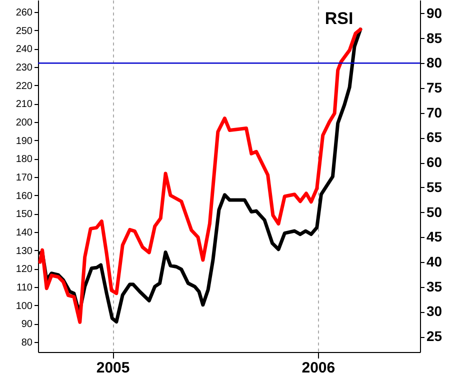 The width and height of the screenshot is (461, 377). I want to click on y-tick-label: 220, so click(24, 86).